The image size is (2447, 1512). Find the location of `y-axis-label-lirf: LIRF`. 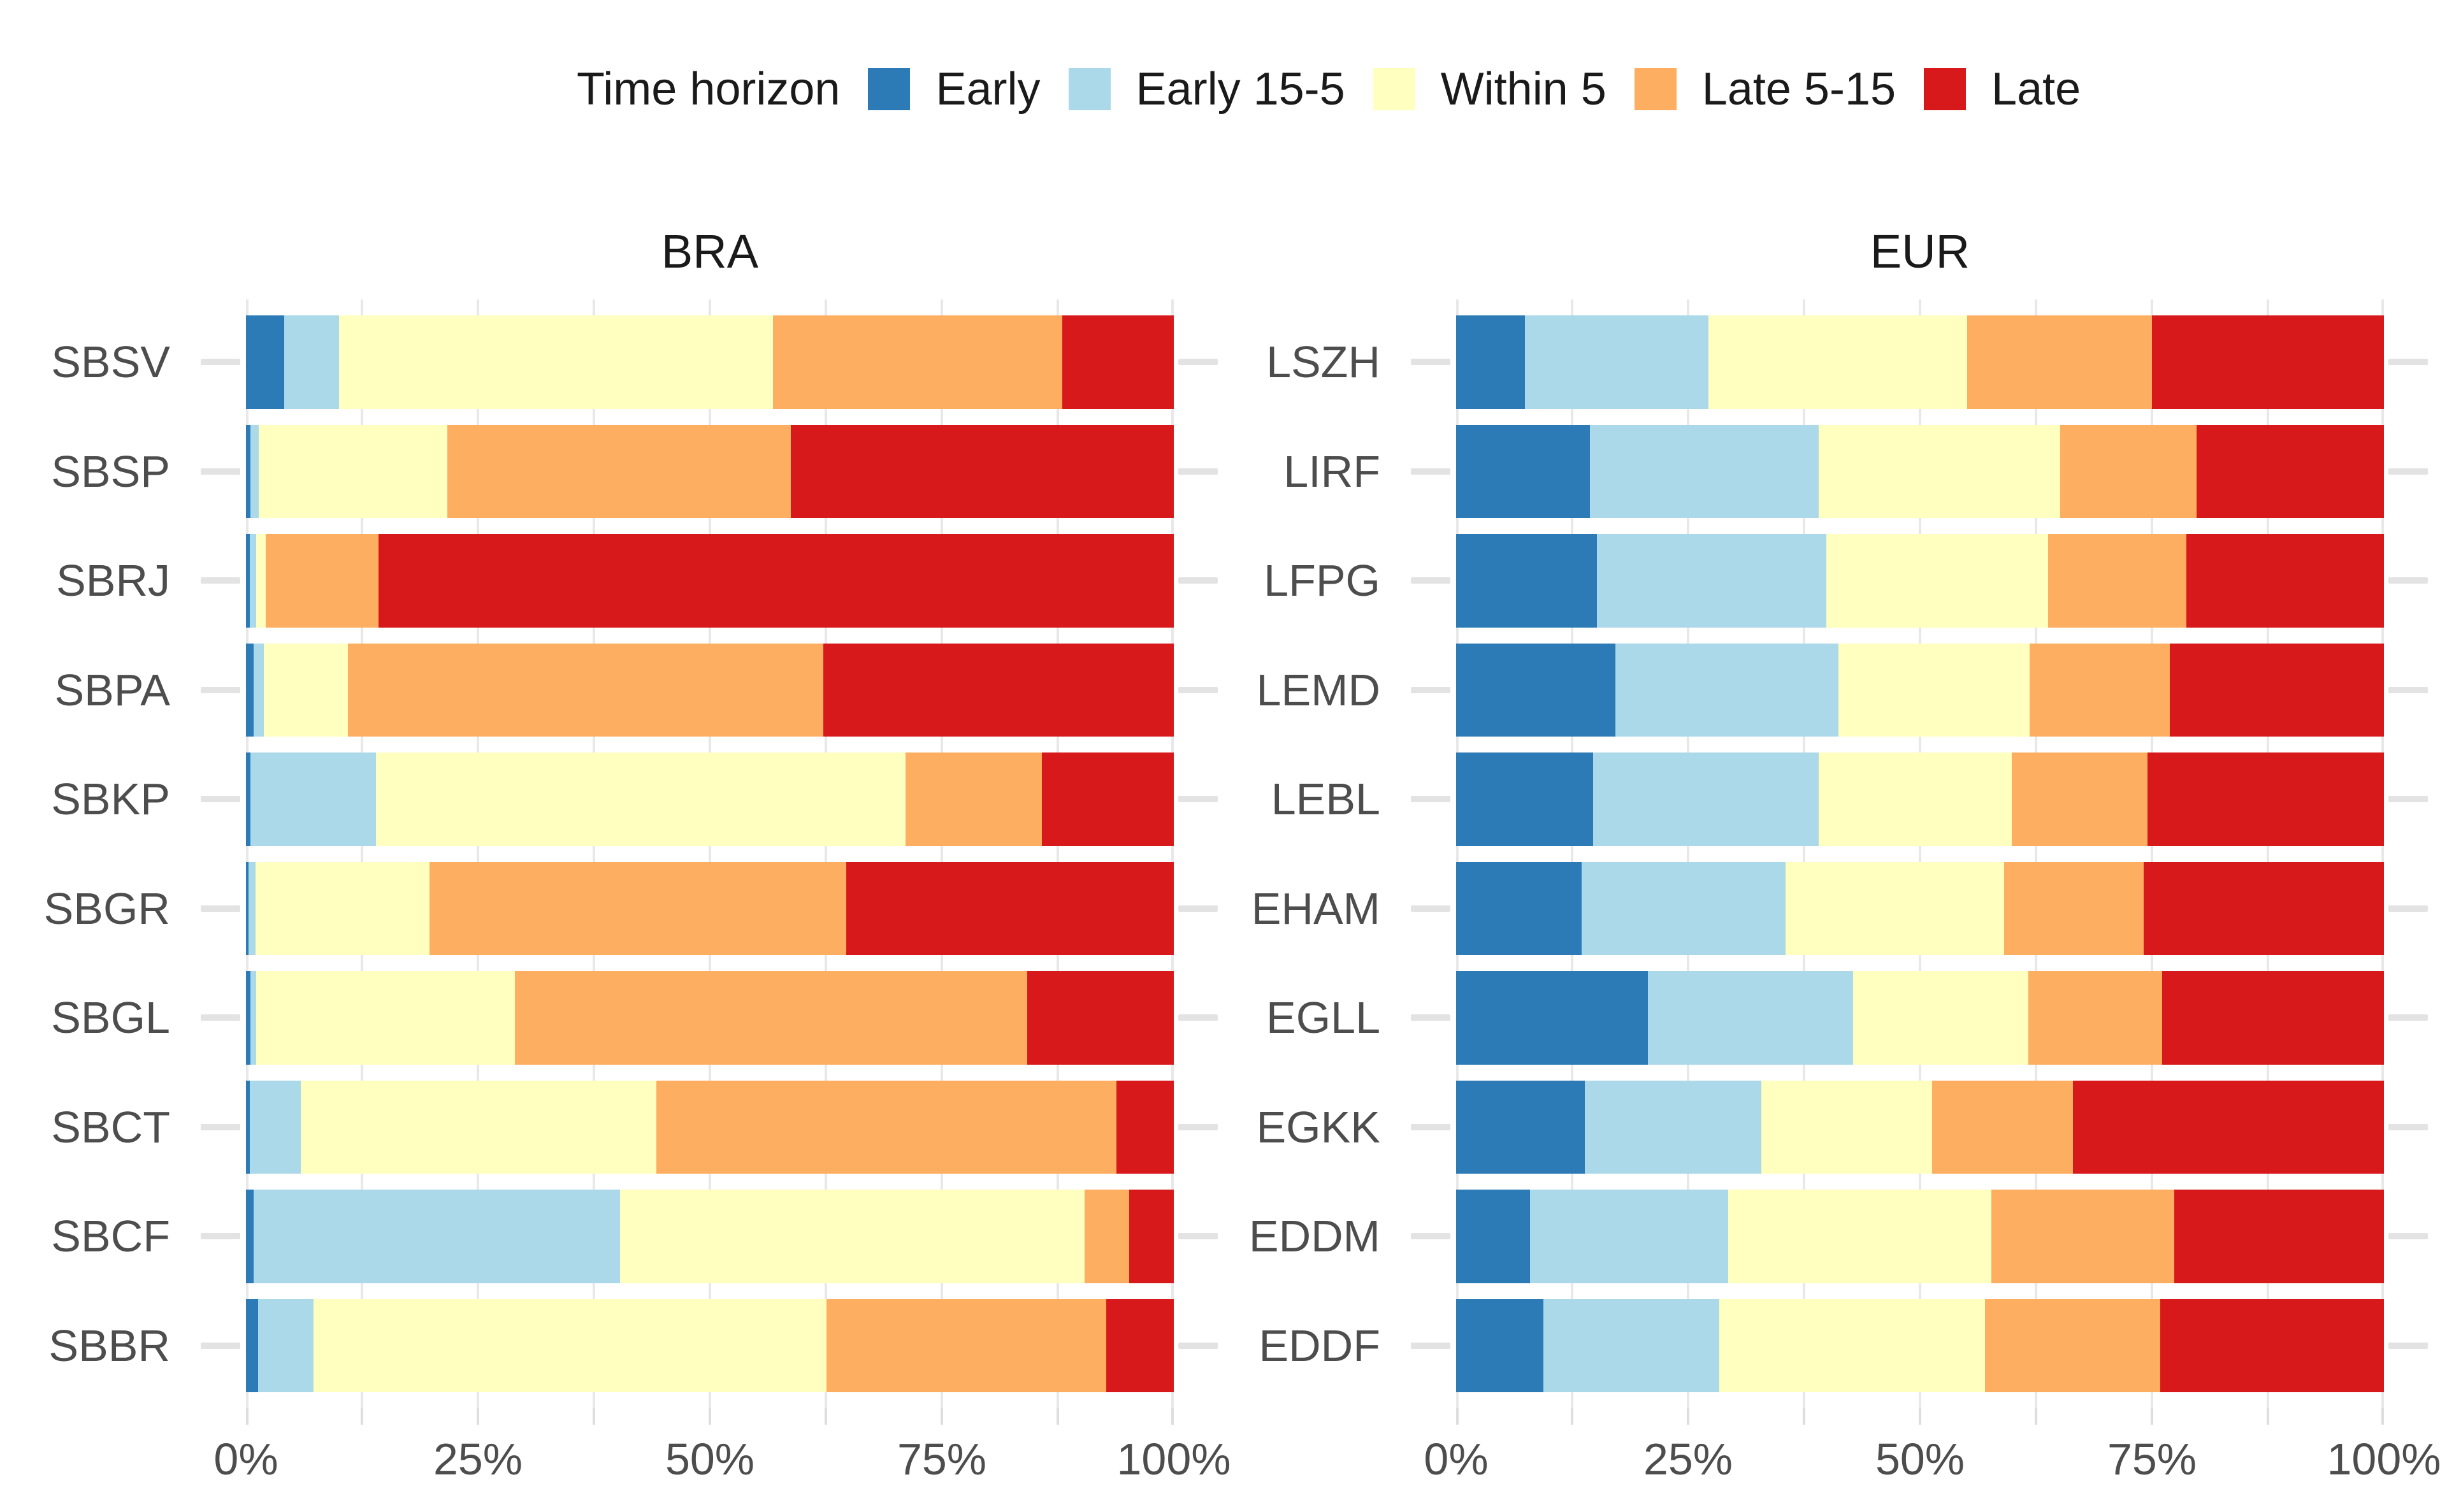

y-axis-label-lirf: LIRF is located at coordinates (1331, 471).